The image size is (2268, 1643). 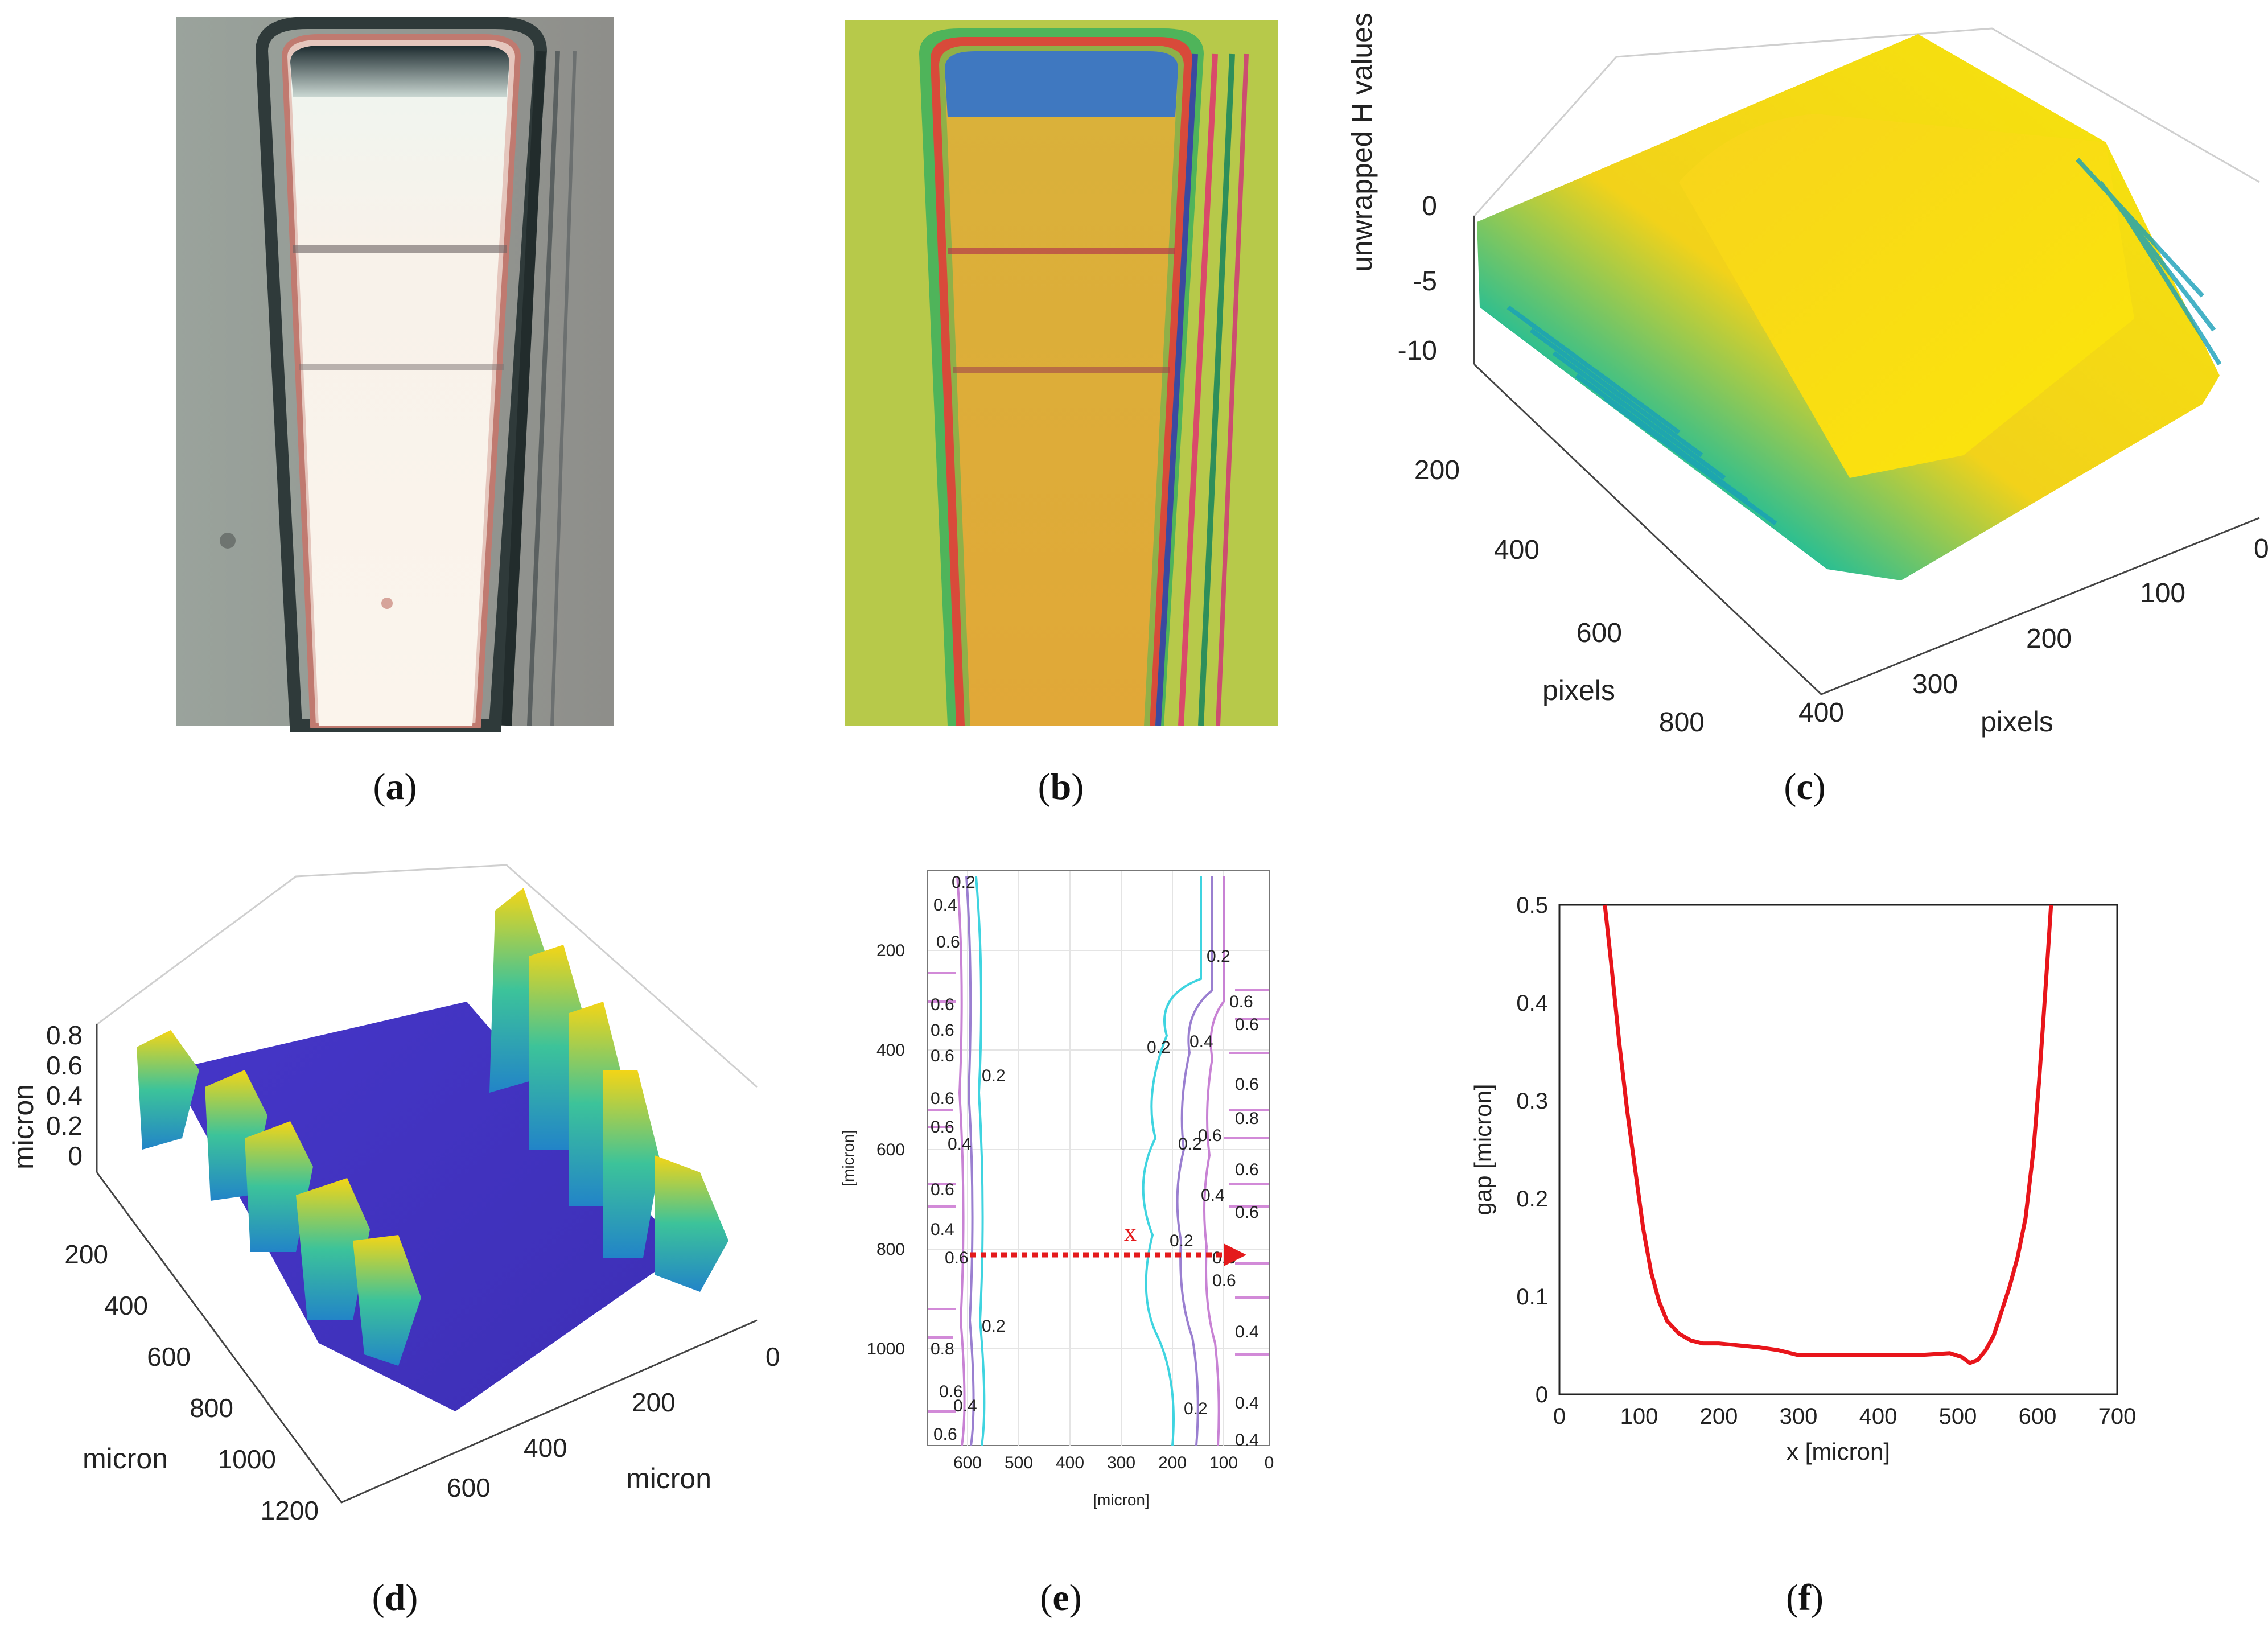 What do you see at coordinates (608, 1090) in the screenshot?
I see `right-ridges` at bounding box center [608, 1090].